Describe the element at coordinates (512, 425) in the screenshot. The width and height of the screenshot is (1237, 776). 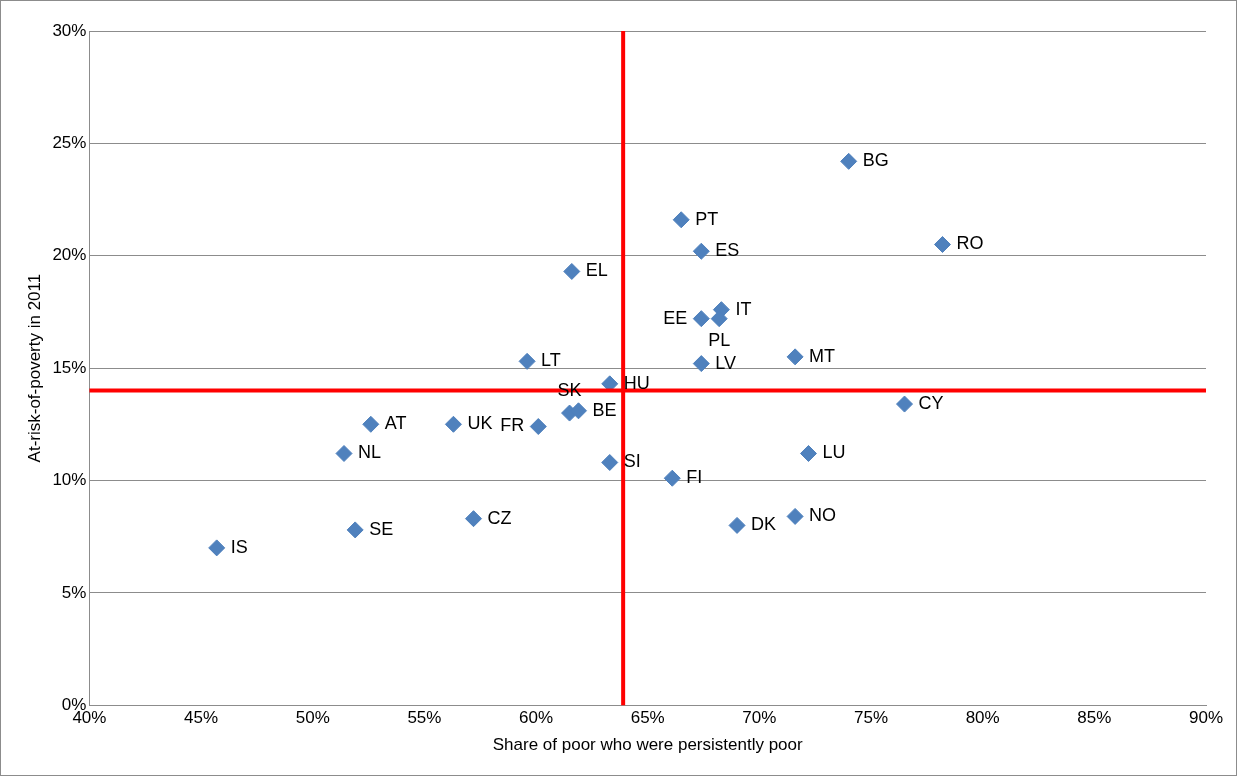
I see `annotation: FR` at that location.